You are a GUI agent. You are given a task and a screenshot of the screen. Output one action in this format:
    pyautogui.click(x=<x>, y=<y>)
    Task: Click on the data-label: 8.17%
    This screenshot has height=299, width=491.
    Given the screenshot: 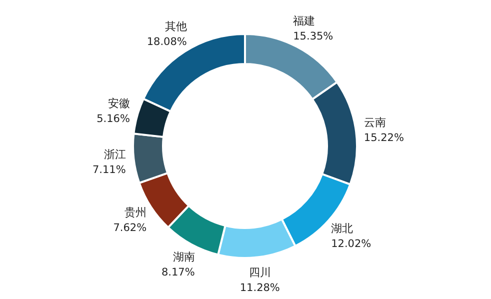 What is the action you would take?
    pyautogui.click(x=178, y=272)
    